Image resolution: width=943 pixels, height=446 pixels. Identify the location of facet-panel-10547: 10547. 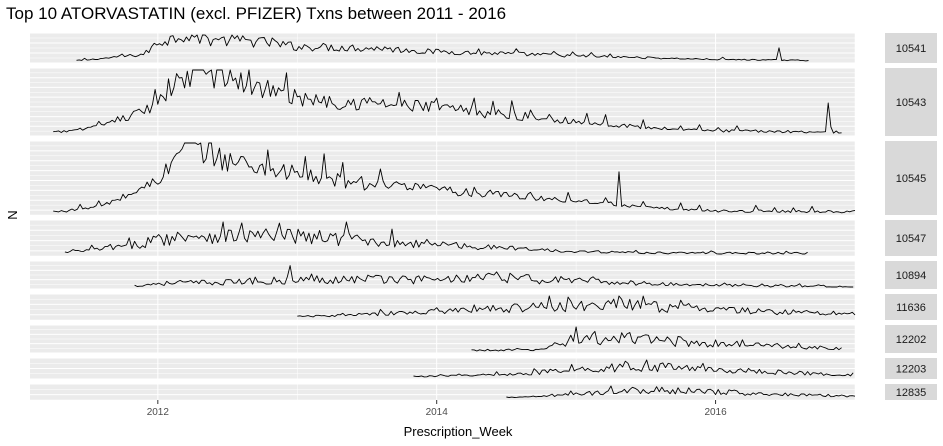
(483, 238).